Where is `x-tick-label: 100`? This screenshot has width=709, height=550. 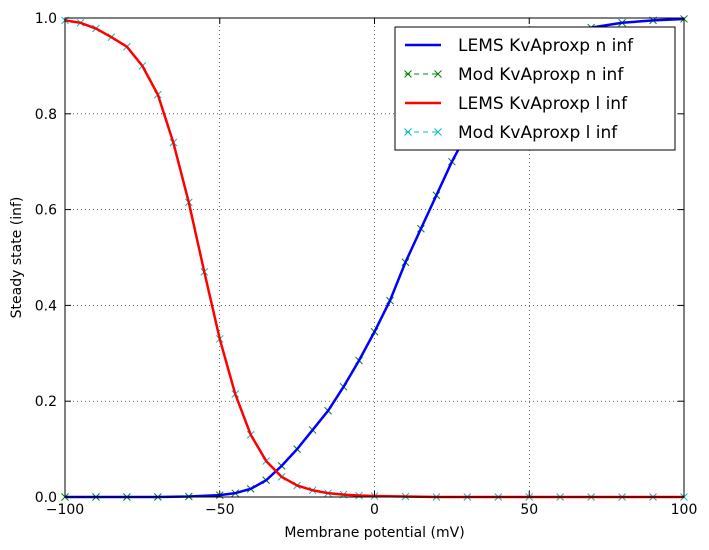 x-tick-label: 100 is located at coordinates (684, 510).